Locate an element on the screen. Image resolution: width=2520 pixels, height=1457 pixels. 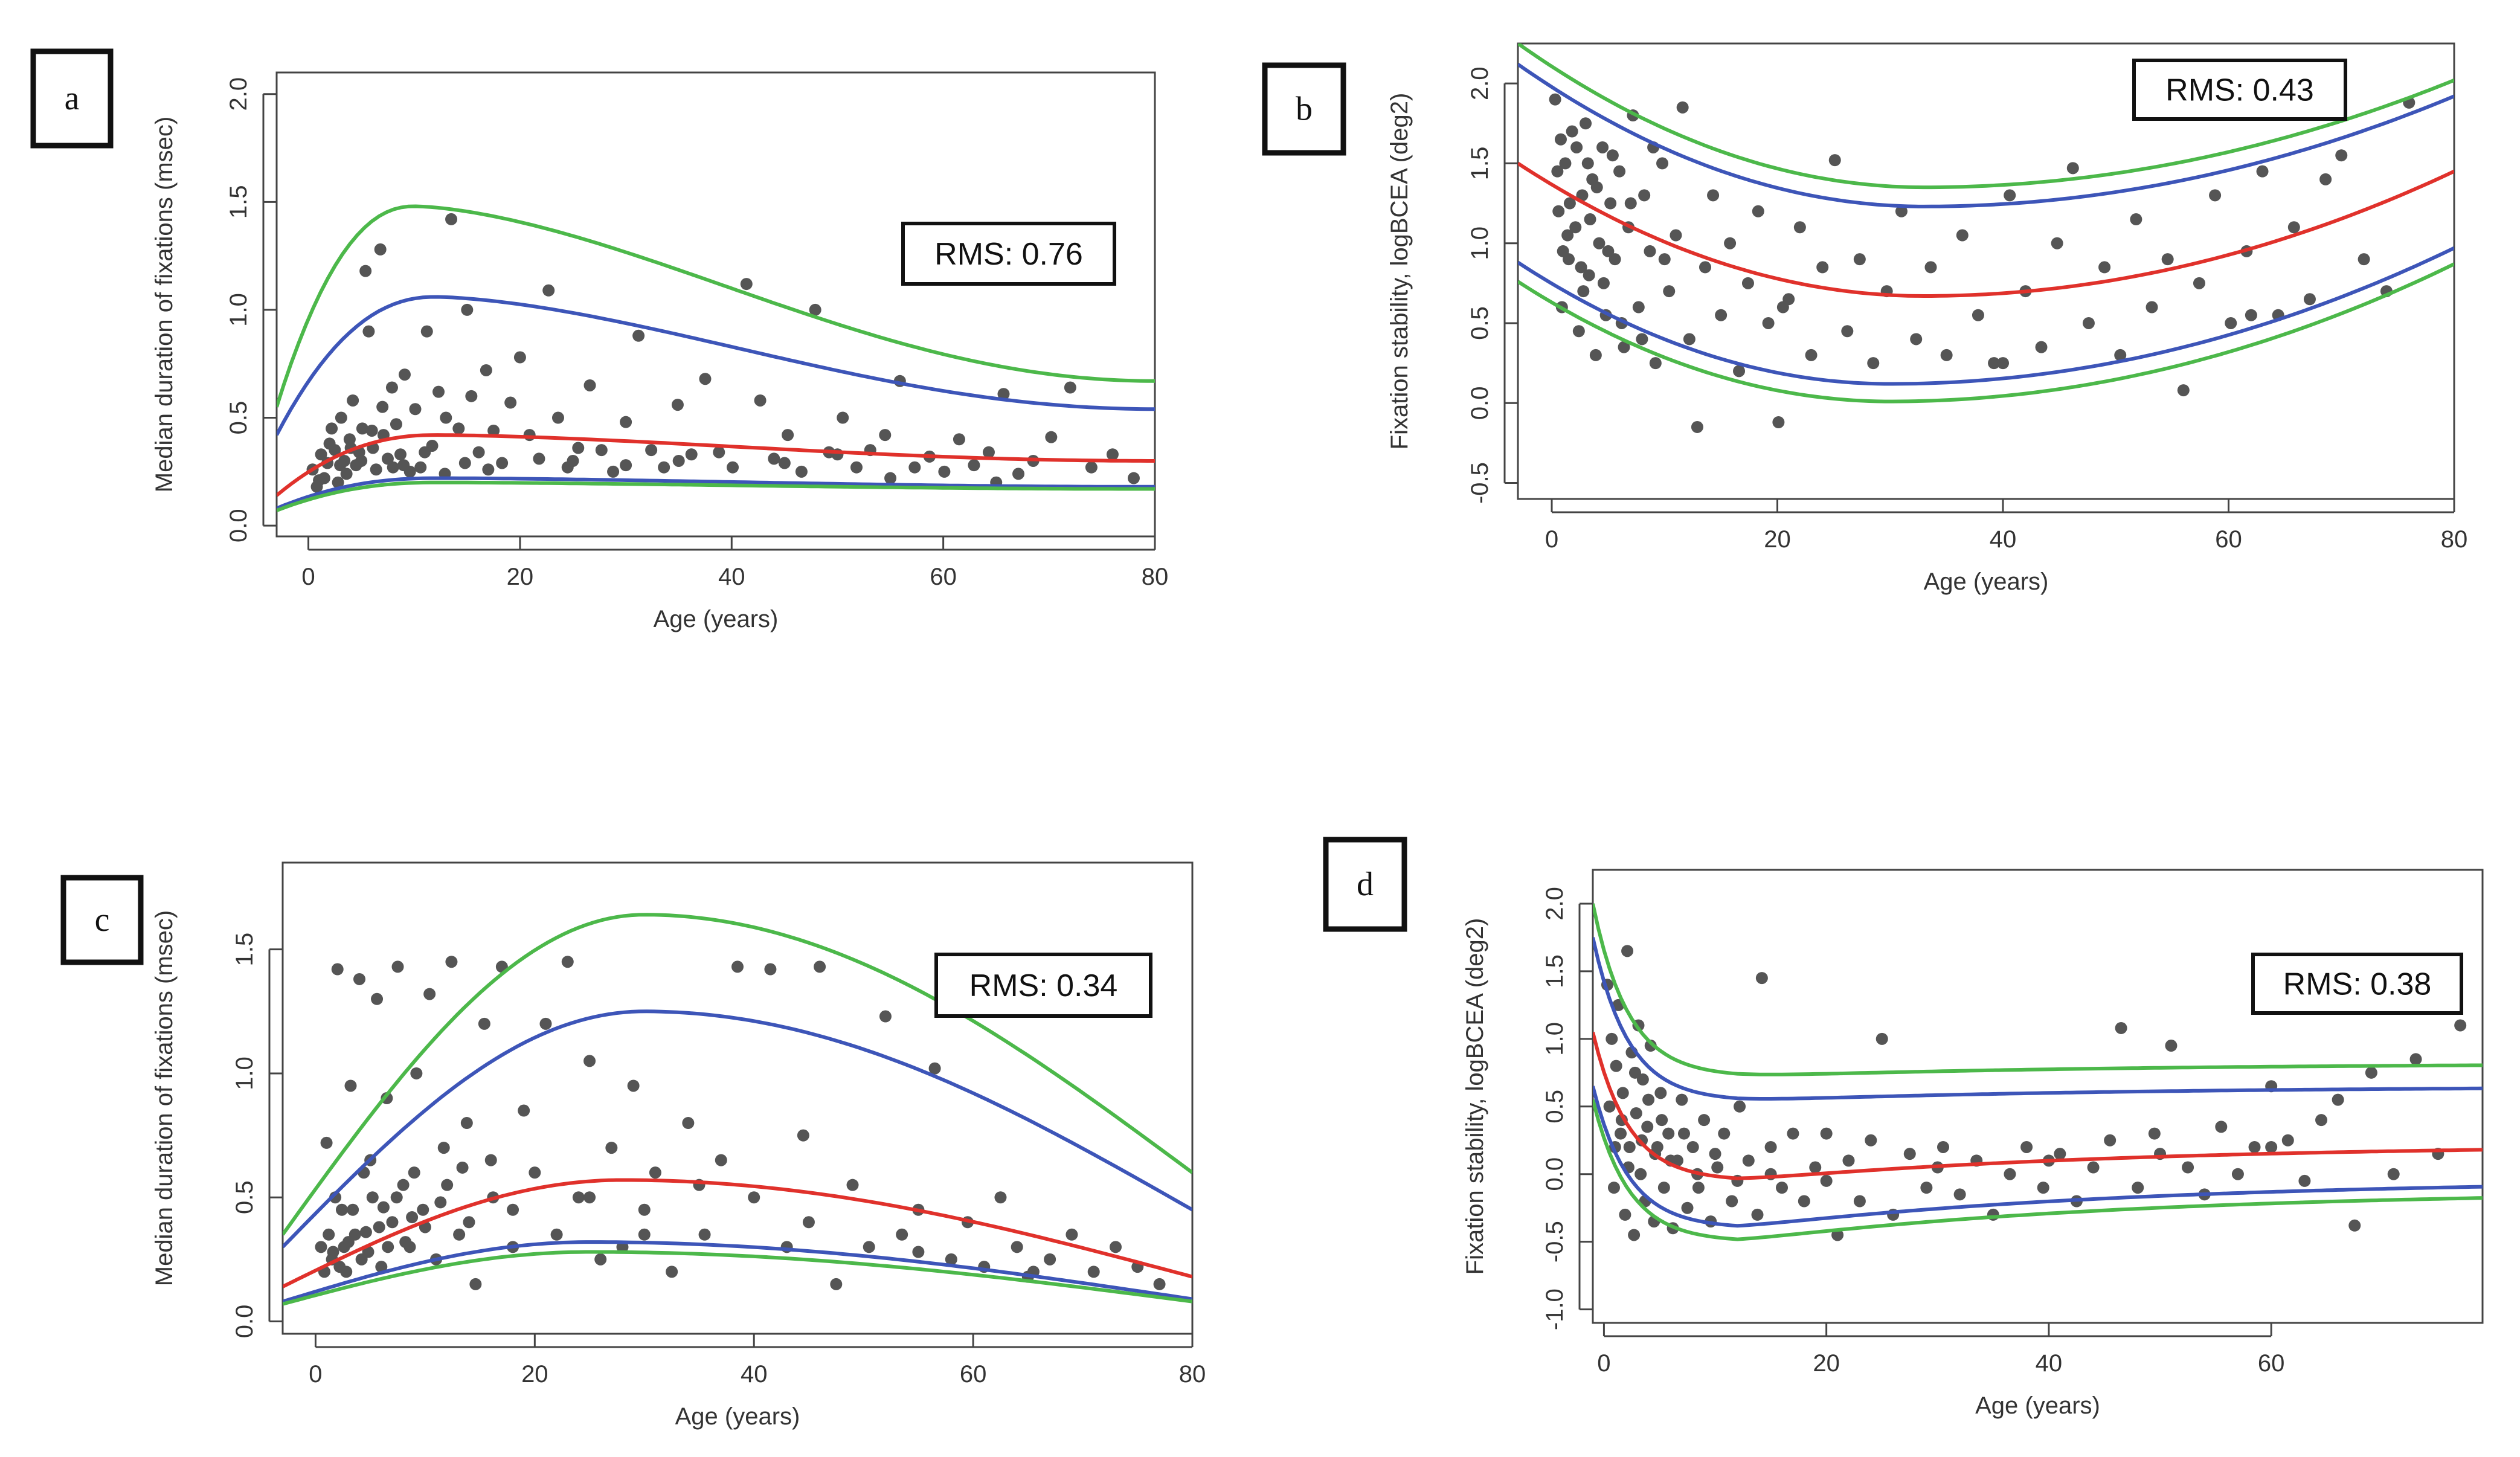
y-tick-label: 0.0 is located at coordinates (244, 1322).